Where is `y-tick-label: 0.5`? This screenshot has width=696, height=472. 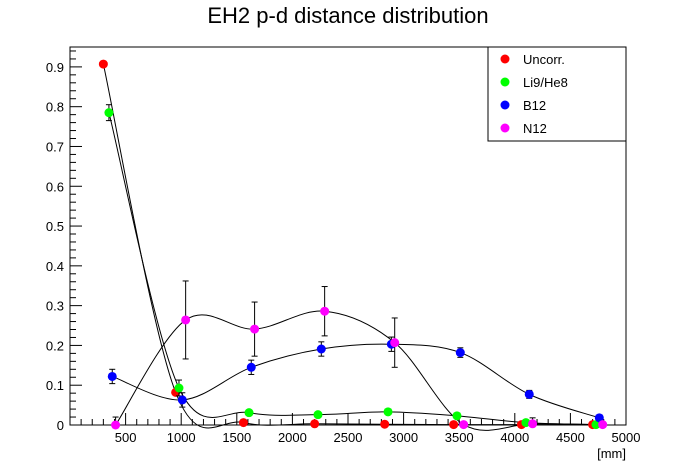 y-tick-label: 0.5 is located at coordinates (55, 226).